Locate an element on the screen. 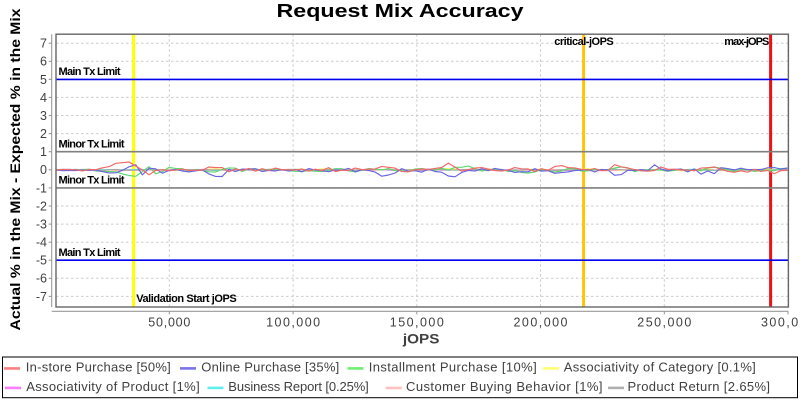 The height and width of the screenshot is (400, 800). svg-text: Customer Buying Behavior [1%] is located at coordinates (504, 386).